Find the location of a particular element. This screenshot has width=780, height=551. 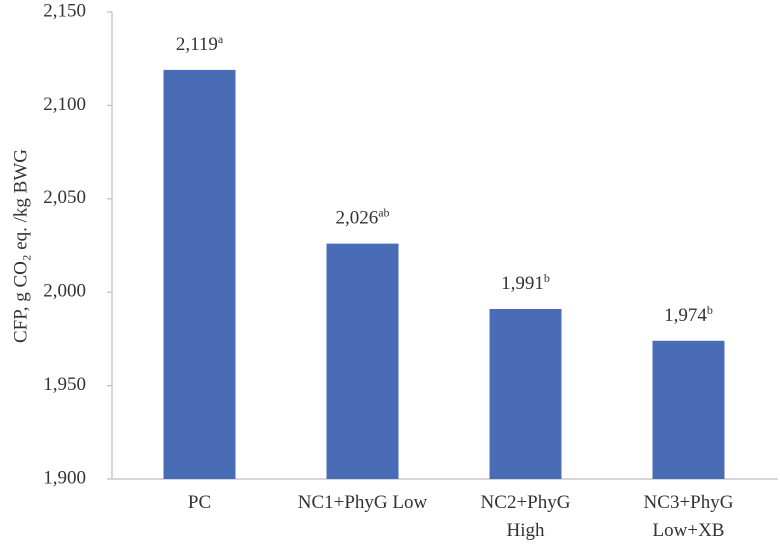

significance-letter: ab is located at coordinates (383, 212).